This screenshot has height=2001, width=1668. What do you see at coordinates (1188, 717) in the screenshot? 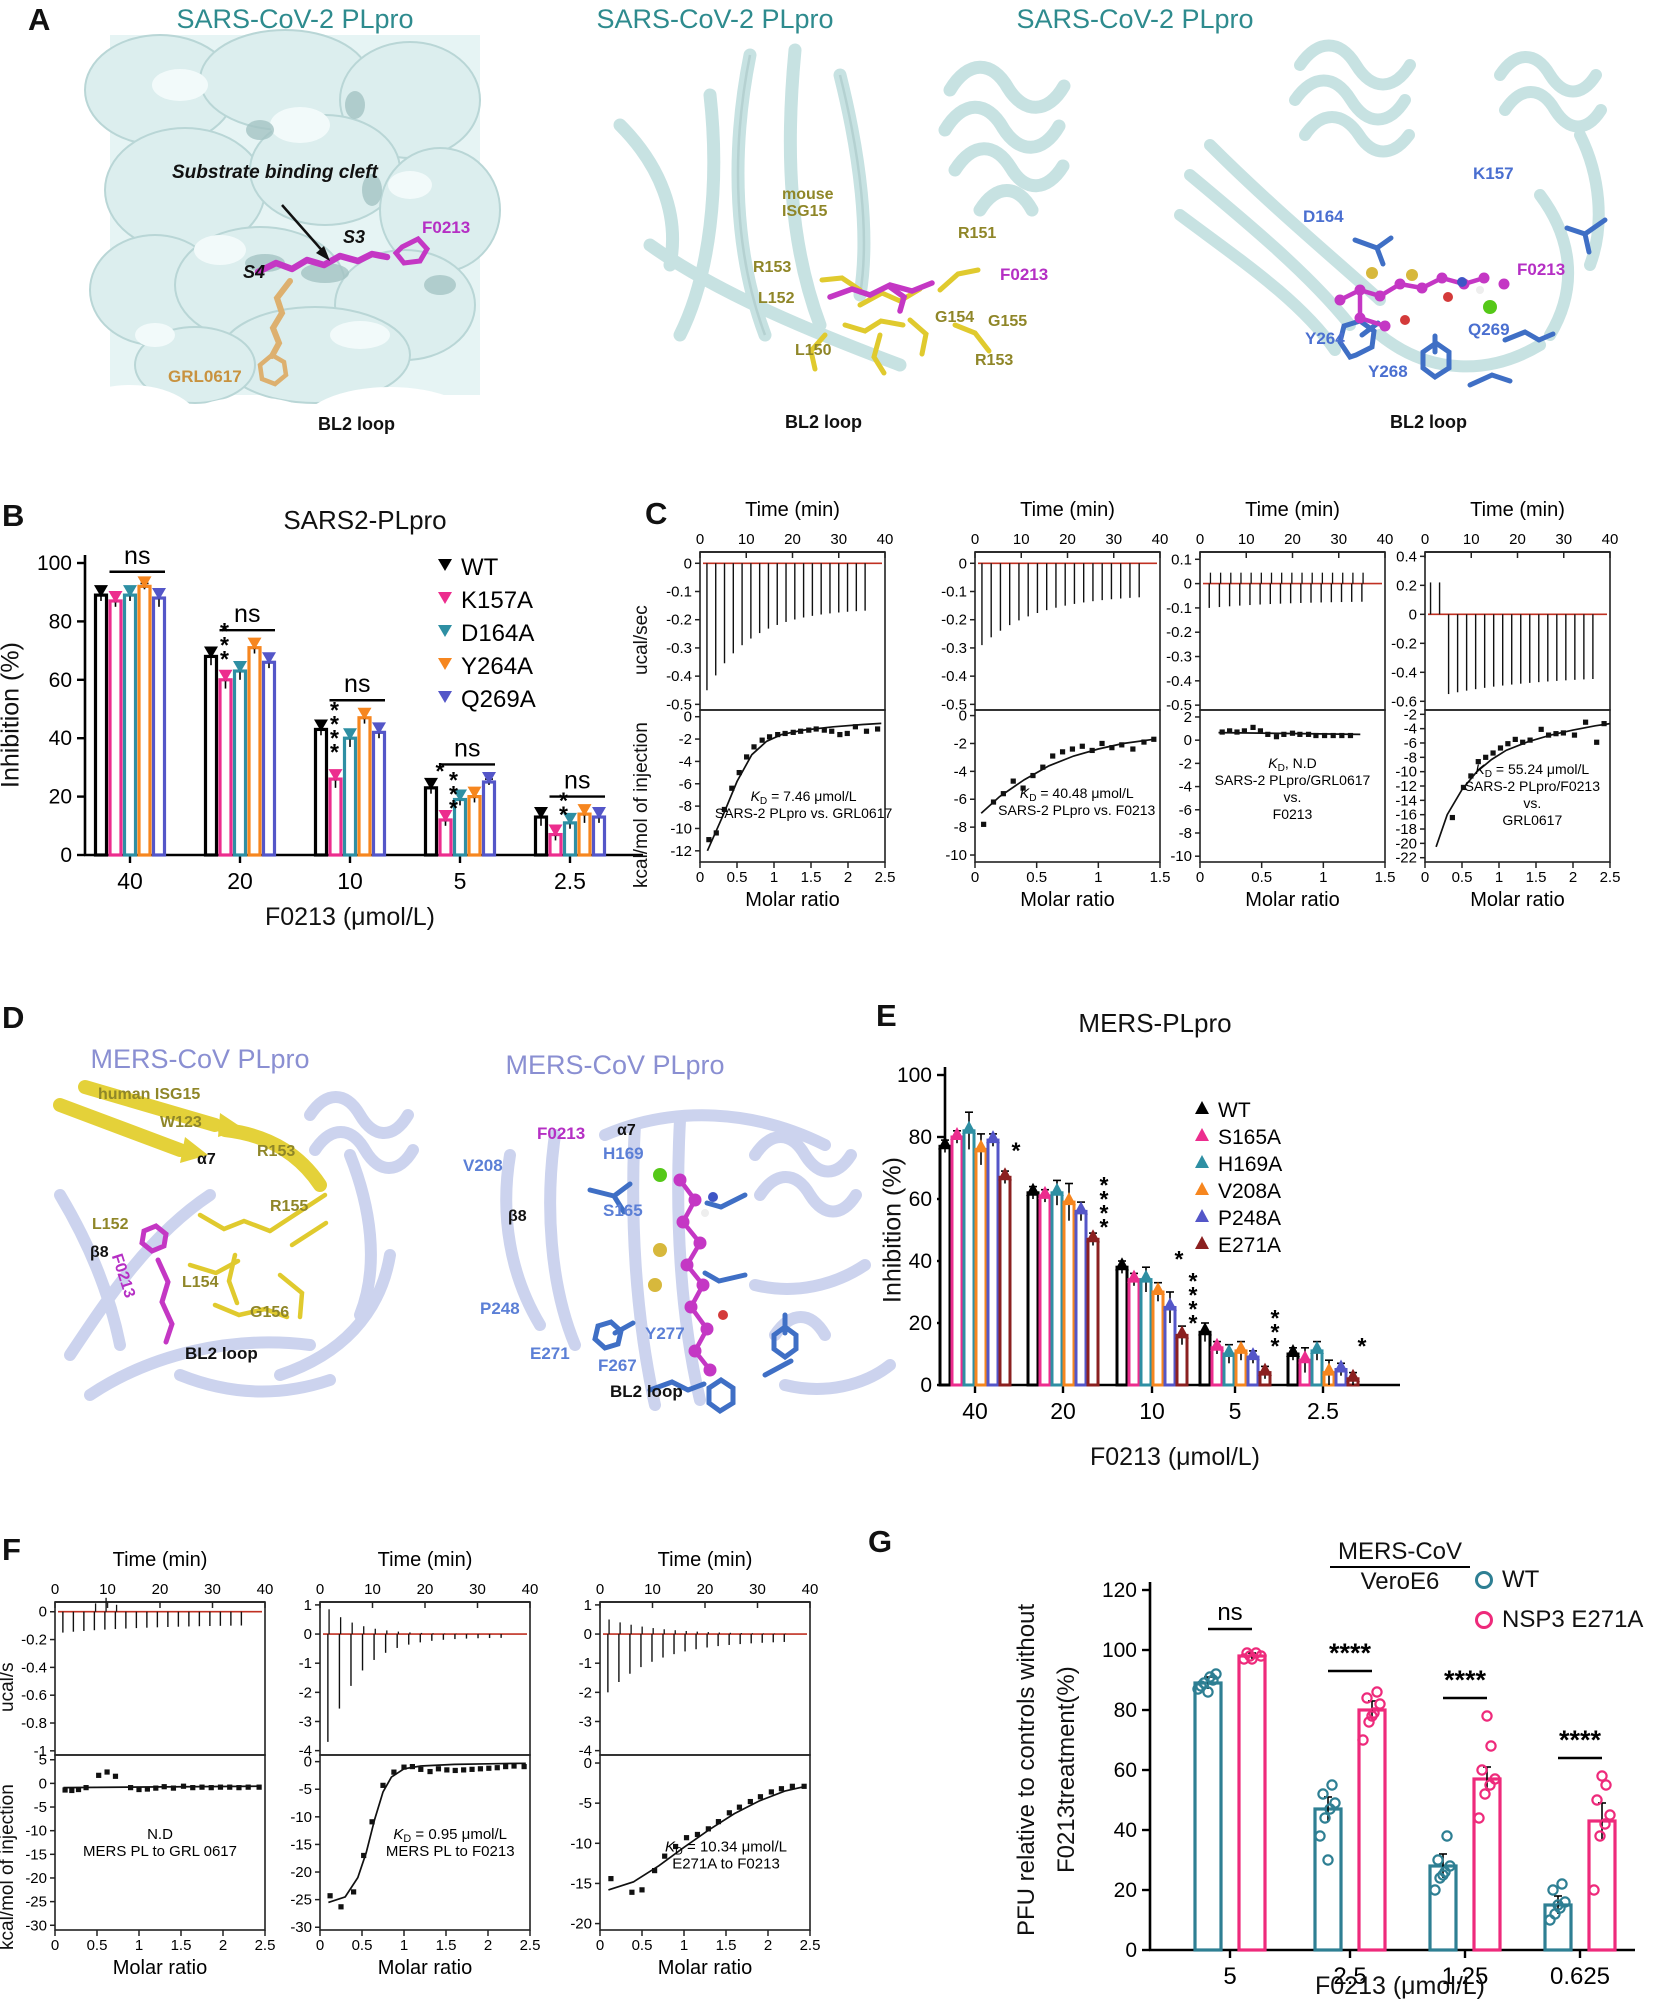
I see `svg-text: 2` at bounding box center [1188, 717].